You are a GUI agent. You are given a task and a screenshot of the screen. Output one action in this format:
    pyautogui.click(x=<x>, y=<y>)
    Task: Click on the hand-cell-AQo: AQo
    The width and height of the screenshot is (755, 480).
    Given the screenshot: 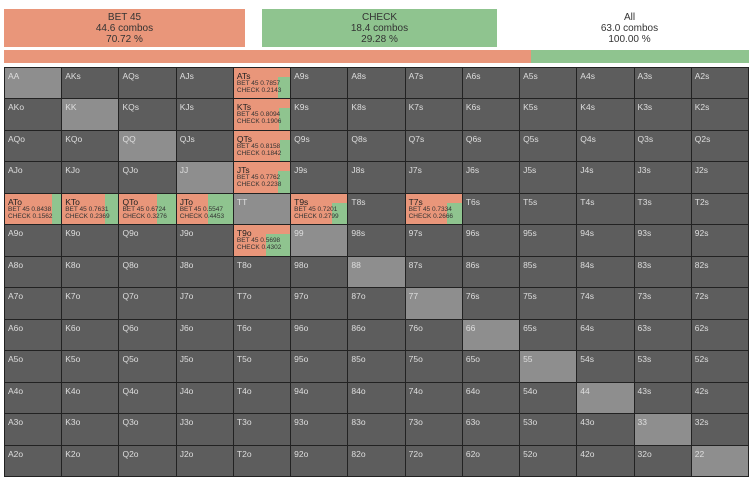 What is the action you would take?
    pyautogui.click(x=33, y=146)
    